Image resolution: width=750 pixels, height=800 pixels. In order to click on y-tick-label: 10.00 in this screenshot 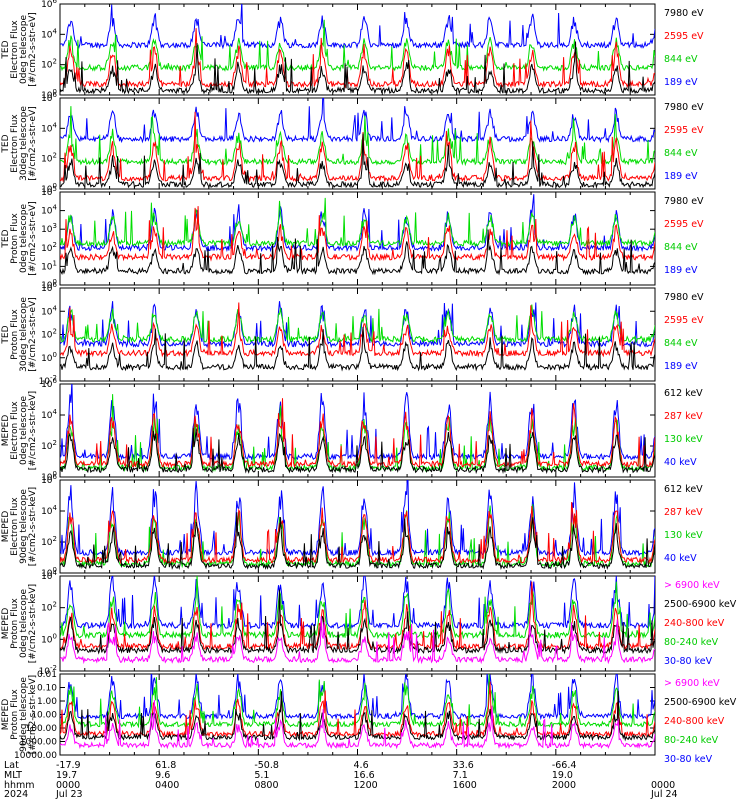, I will do `click(44, 716)`.